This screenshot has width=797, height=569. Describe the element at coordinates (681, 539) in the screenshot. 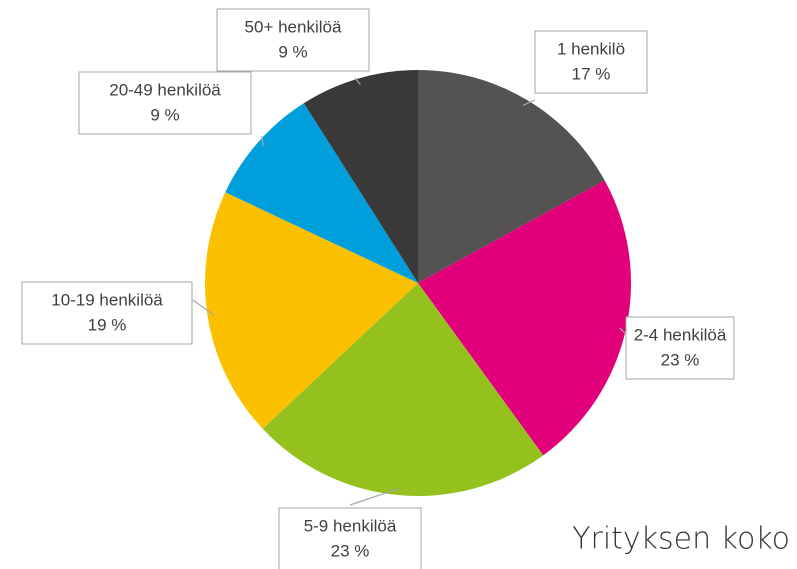

I see `chart-title: Yrityksen koko` at that location.